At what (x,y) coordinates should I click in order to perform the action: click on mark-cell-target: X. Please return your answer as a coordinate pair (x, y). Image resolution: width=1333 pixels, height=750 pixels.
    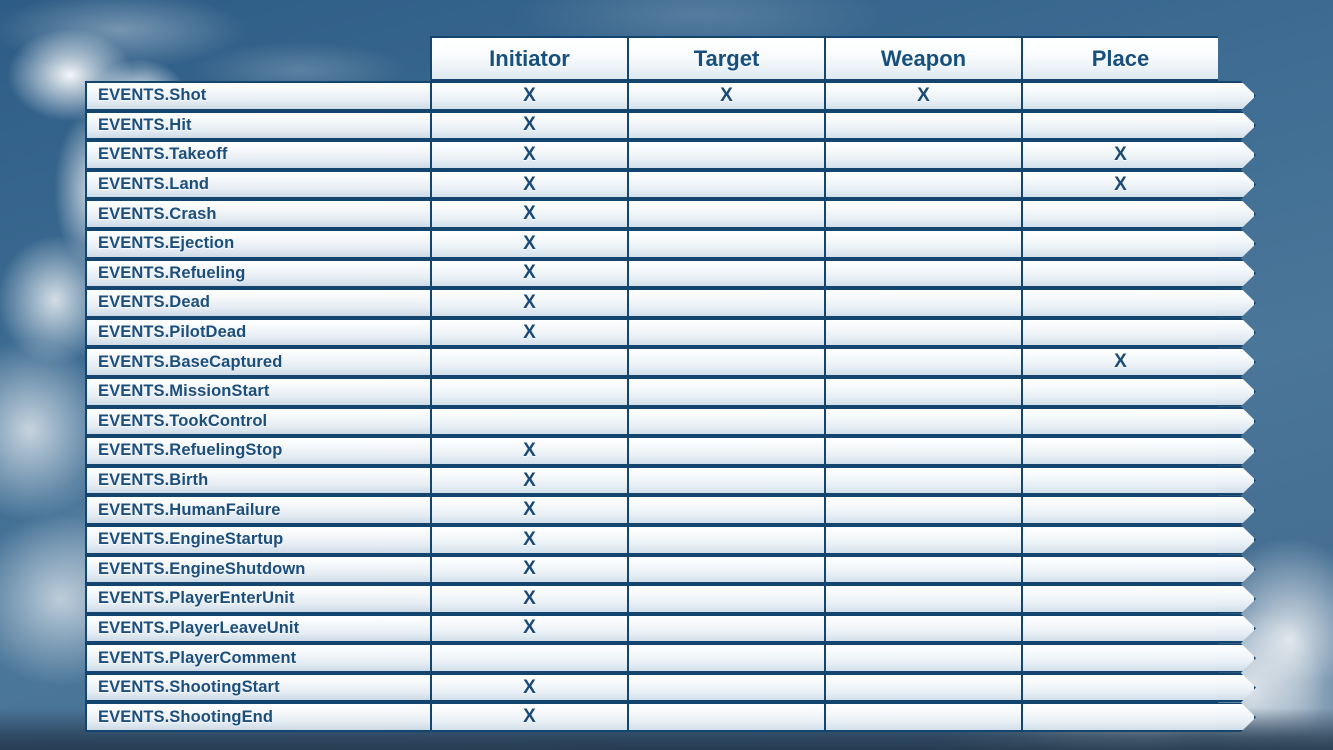
    Looking at the image, I should click on (725, 96).